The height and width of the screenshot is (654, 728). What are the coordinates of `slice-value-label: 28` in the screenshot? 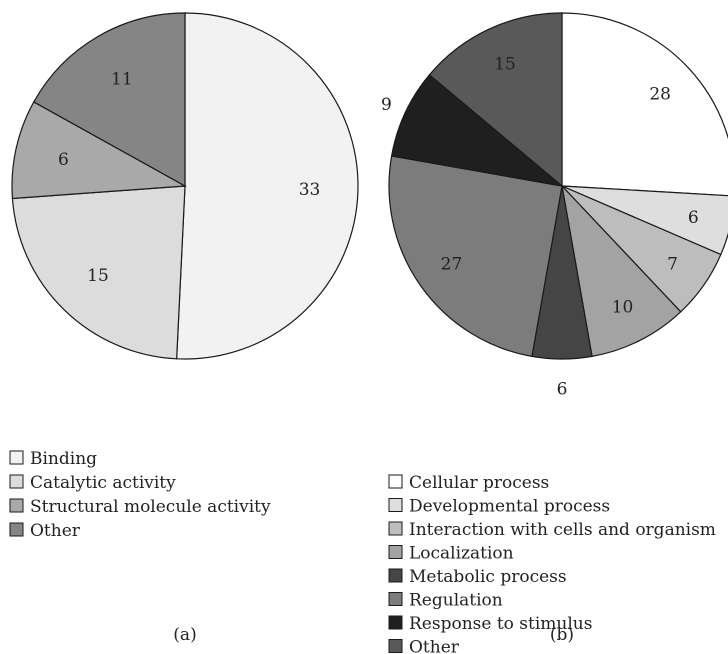 It's located at (660, 94).